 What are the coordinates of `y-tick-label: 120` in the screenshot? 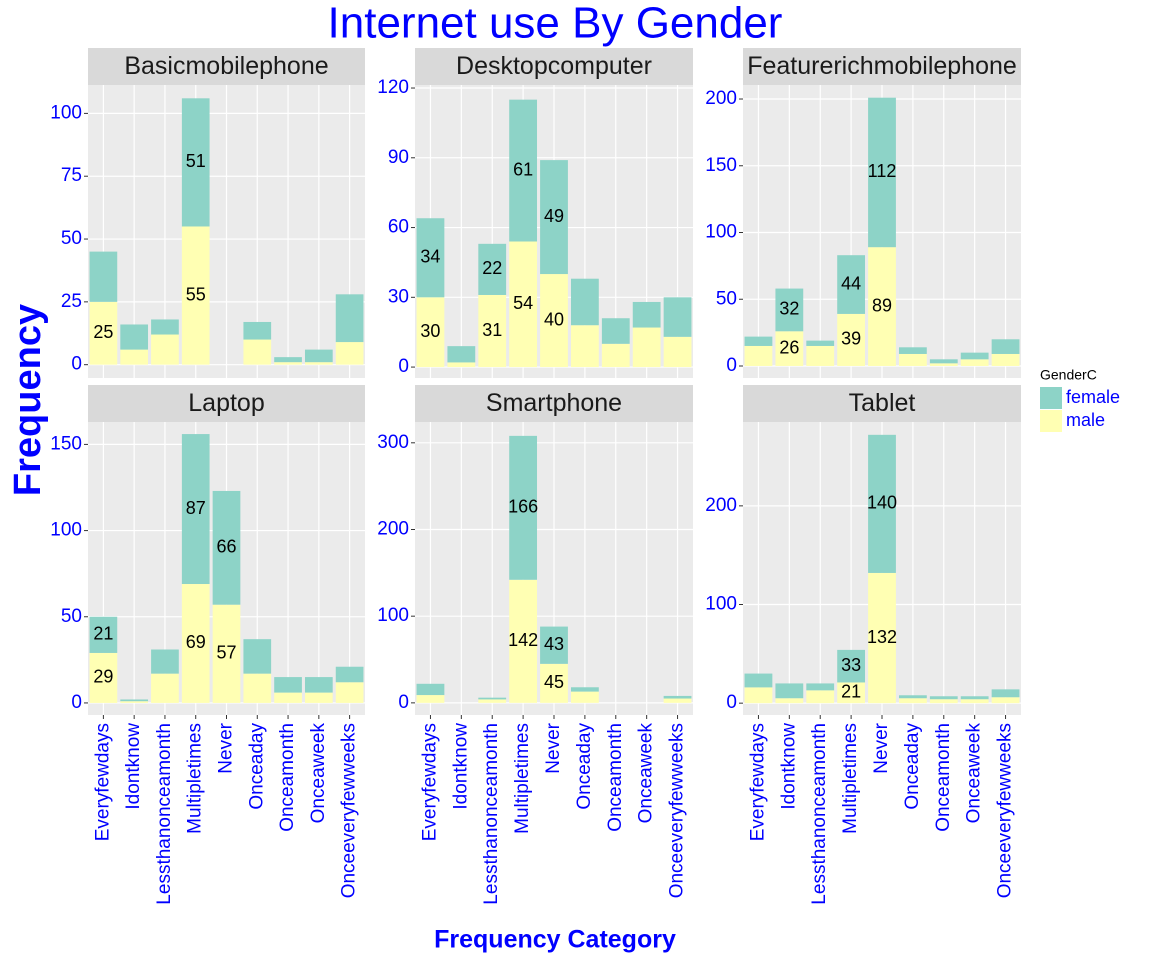 It's located at (393, 87).